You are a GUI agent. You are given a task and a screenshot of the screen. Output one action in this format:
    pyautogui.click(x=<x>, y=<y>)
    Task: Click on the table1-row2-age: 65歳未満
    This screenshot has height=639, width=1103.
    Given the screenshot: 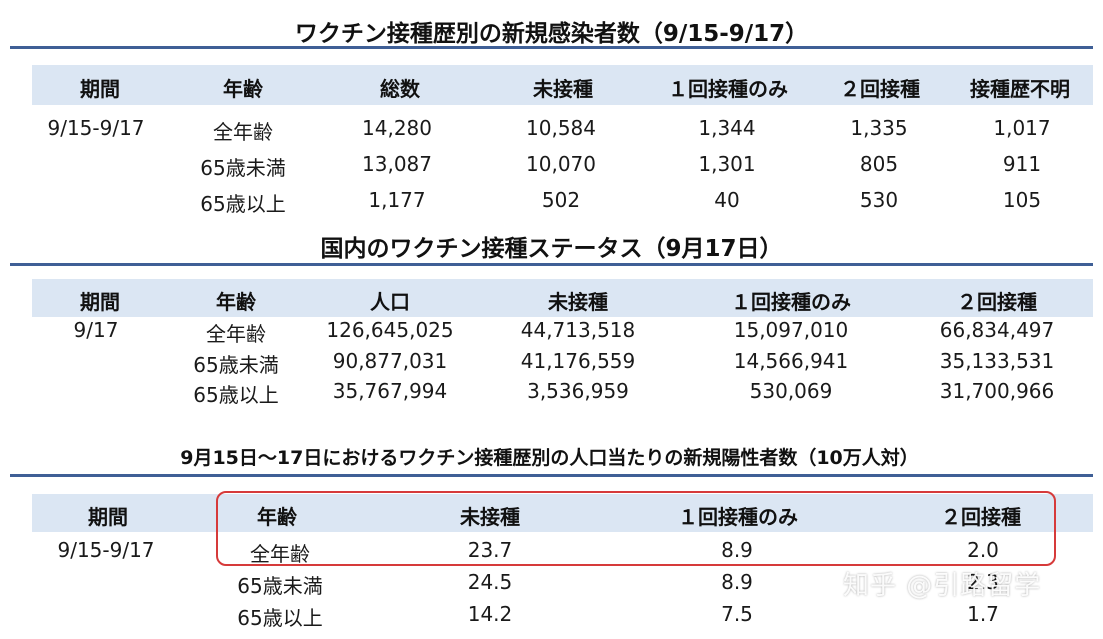 What is the action you would take?
    pyautogui.click(x=243, y=168)
    